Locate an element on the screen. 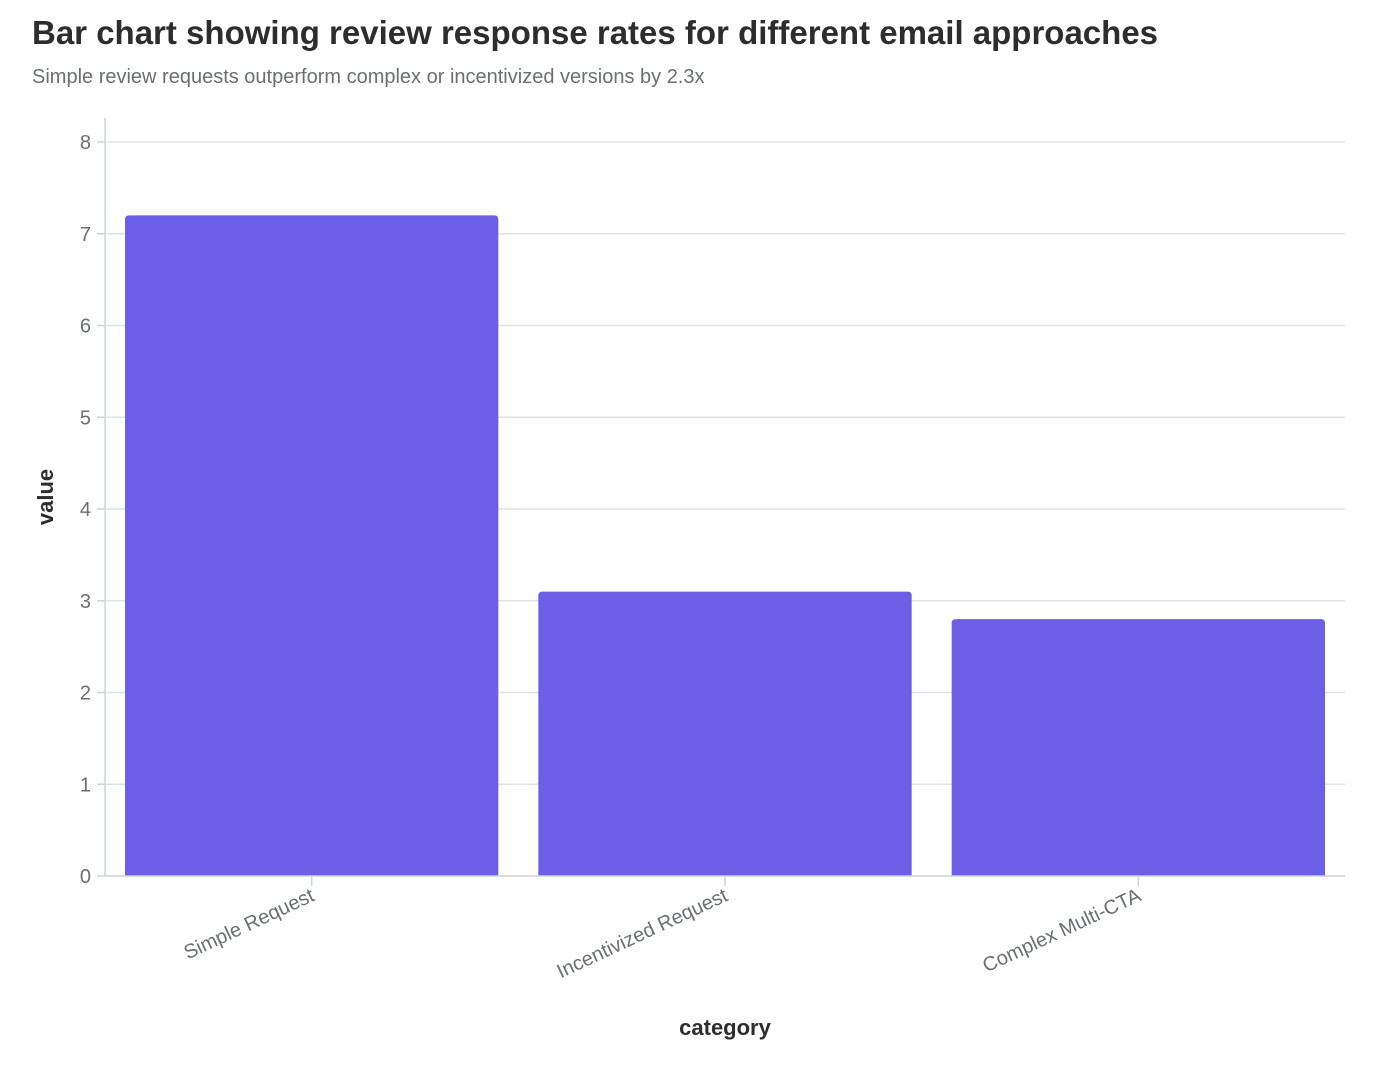 Image resolution: width=1394 pixels, height=1070 pixels. y-tick-labels: 0 1 2 3 4 5 6 7 8 is located at coordinates (85, 510).